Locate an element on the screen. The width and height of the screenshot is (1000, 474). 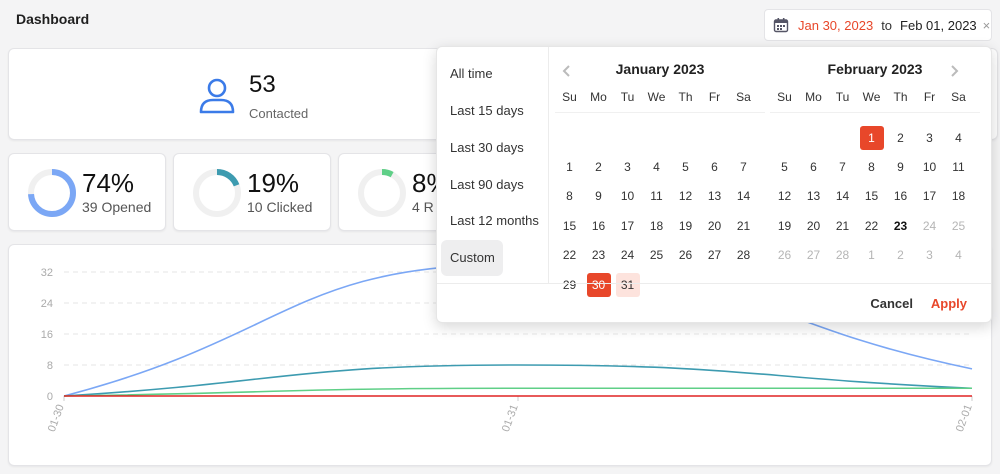
calendar-day-number: 6 is located at coordinates (714, 167).